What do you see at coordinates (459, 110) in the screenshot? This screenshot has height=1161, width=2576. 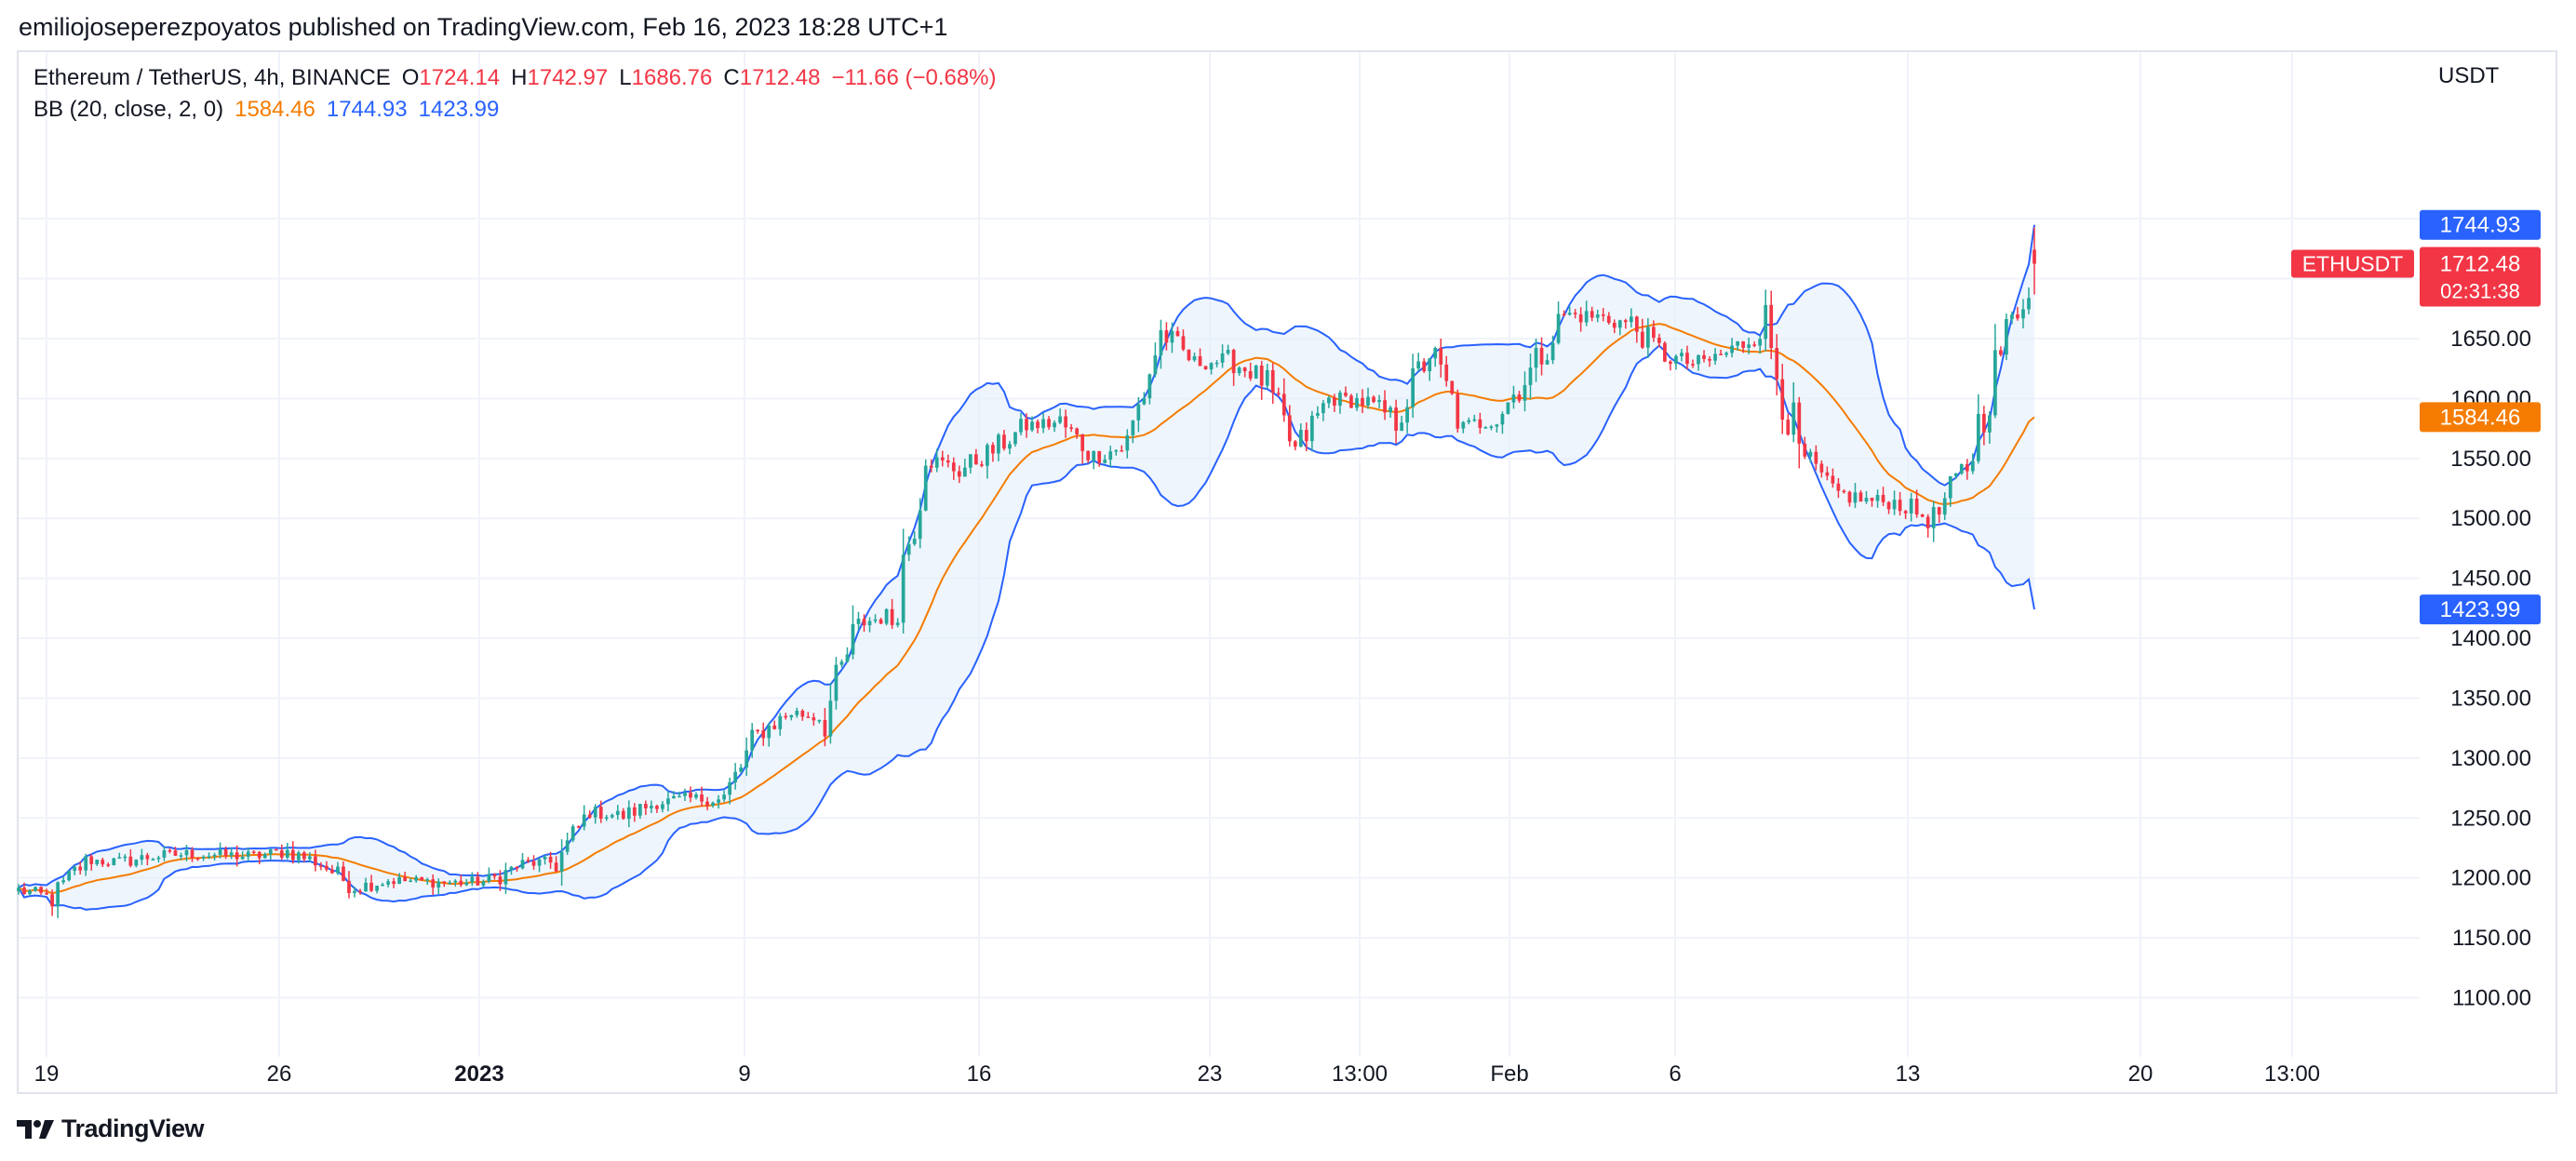 I see `bb-lower-value: 1423.99` at bounding box center [459, 110].